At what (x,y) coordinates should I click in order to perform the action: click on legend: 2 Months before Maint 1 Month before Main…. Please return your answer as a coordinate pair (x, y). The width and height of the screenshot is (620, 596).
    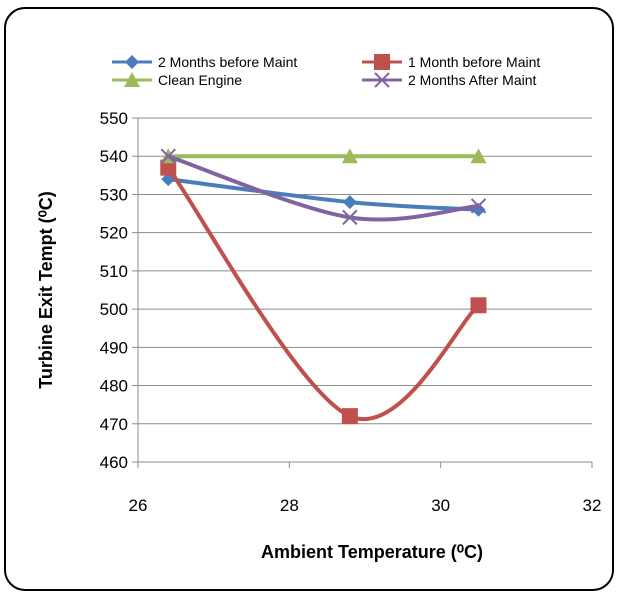
    Looking at the image, I should click on (326, 71).